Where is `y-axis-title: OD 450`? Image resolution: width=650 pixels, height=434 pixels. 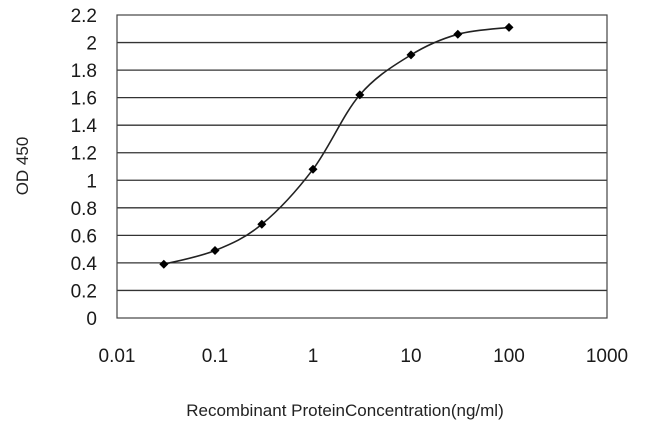
y-axis-title: OD 450 is located at coordinates (22, 166).